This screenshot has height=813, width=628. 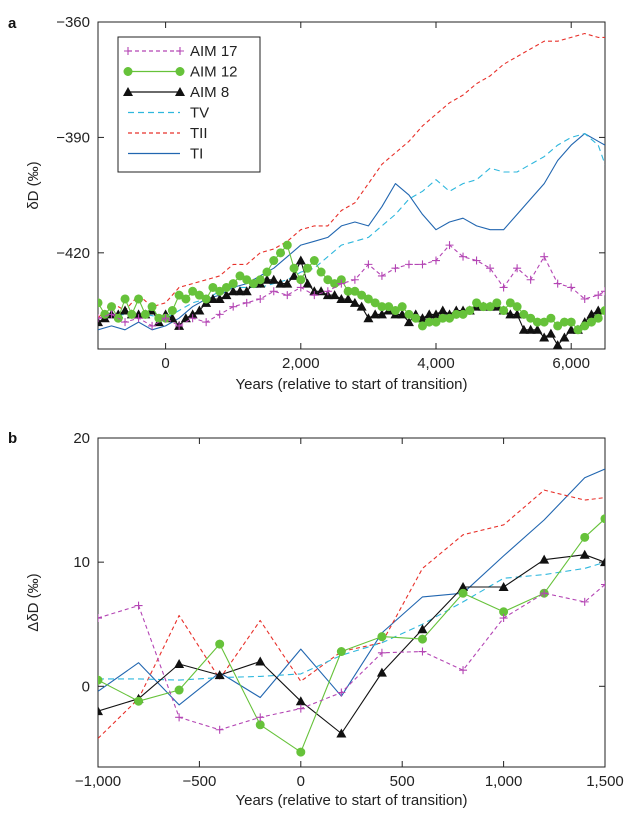 What do you see at coordinates (181, 51) in the screenshot?
I see `legend-item: AIM 17` at bounding box center [181, 51].